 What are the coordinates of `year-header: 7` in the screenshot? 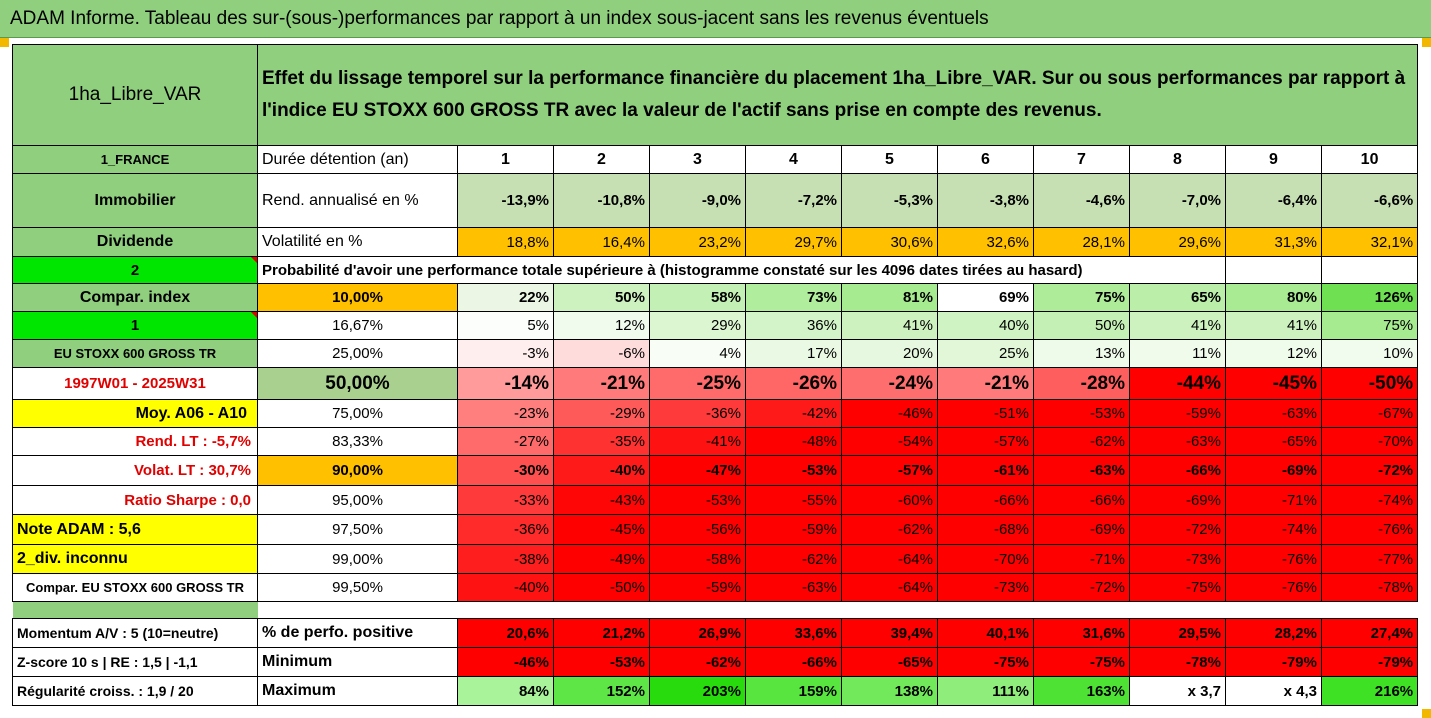 It's located at (1081, 159).